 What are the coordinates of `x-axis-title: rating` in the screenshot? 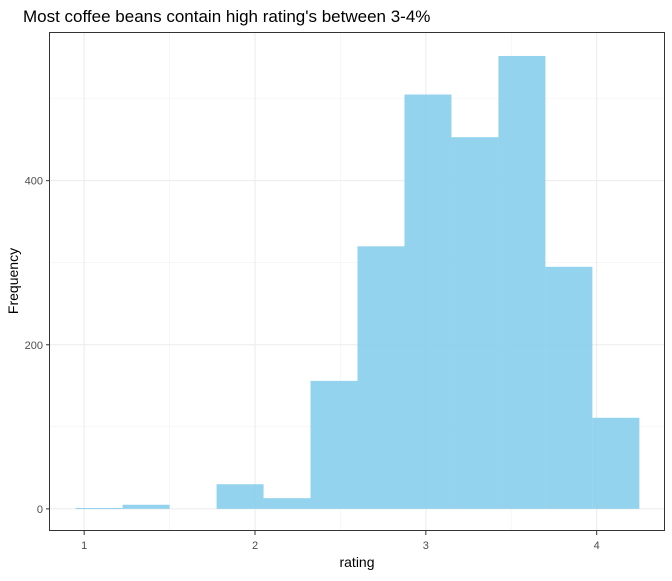 It's located at (356, 562).